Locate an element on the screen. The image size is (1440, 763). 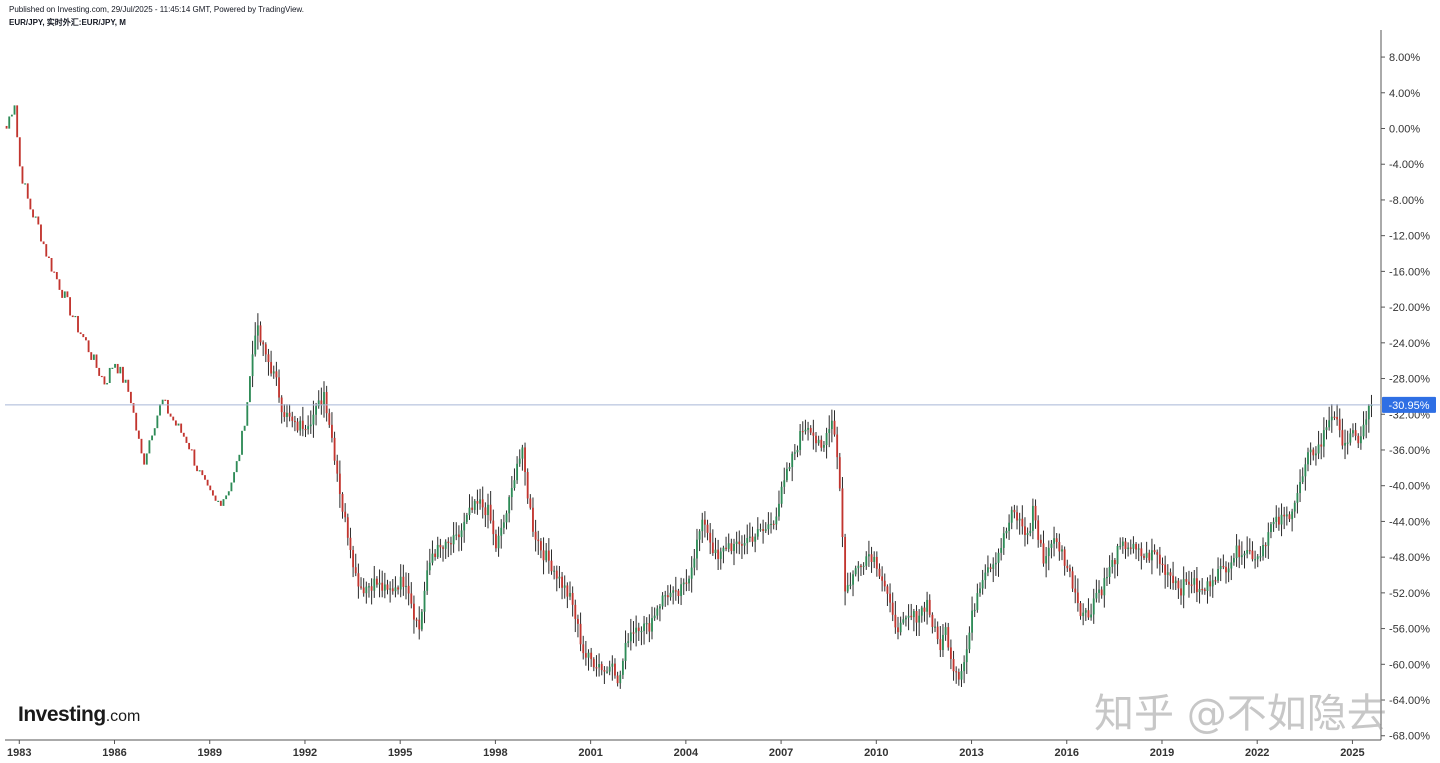
investing-logo: Investing.com is located at coordinates (79, 715).